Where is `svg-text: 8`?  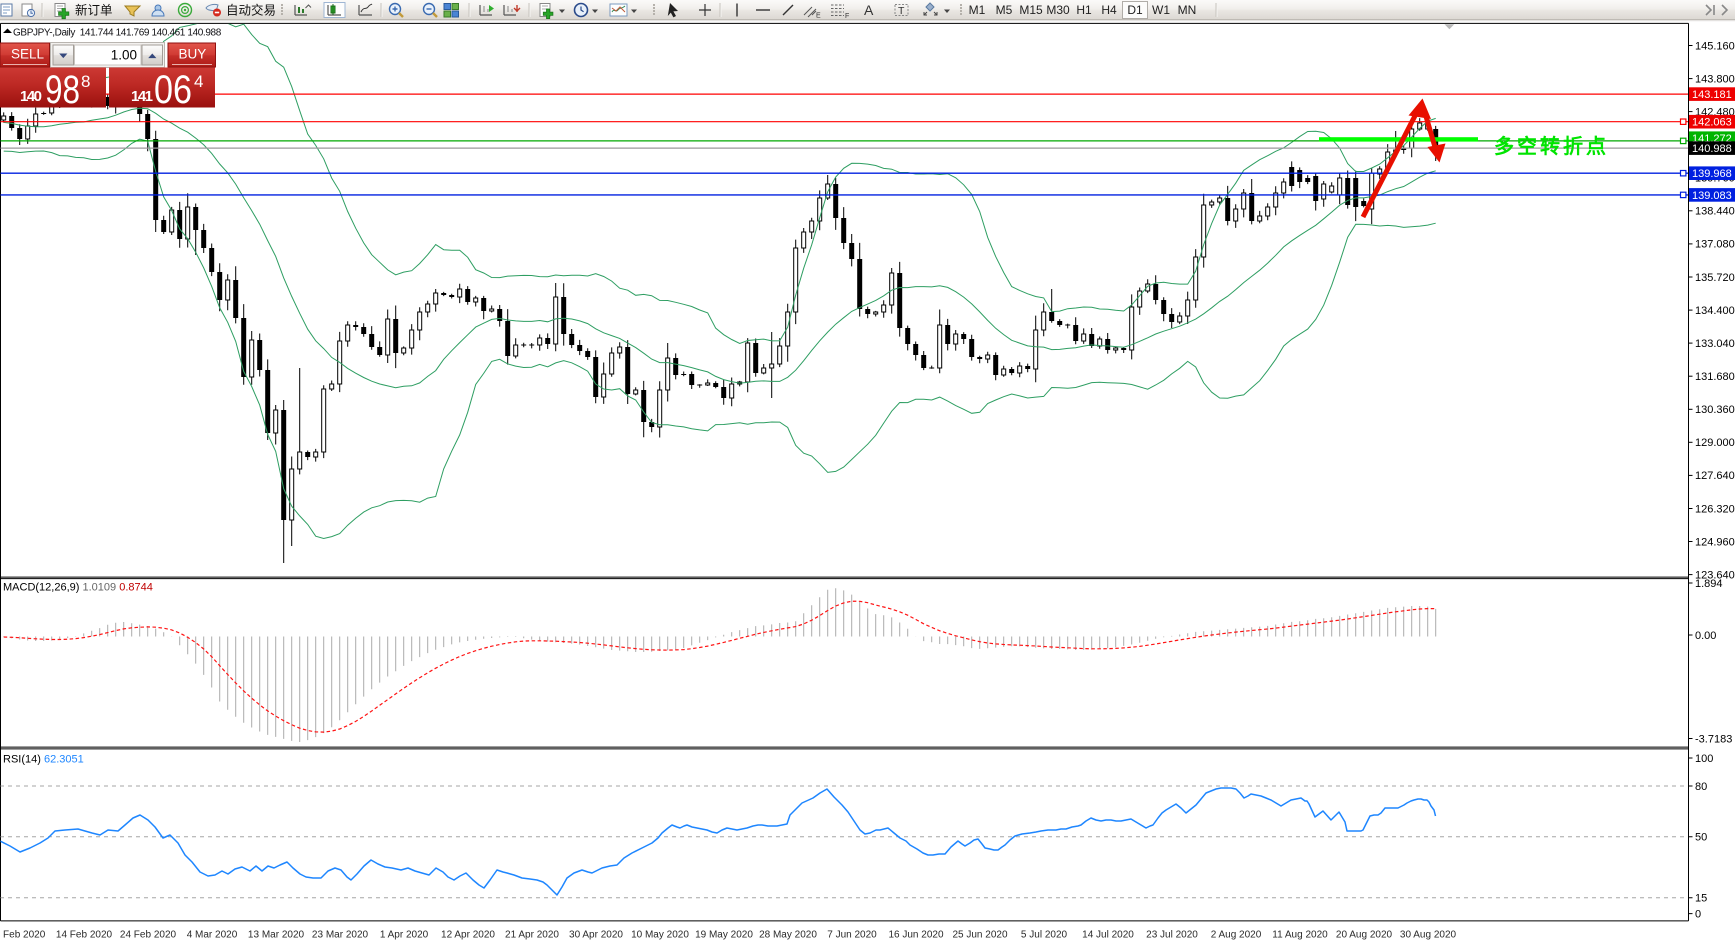 svg-text: 8 is located at coordinates (85, 81).